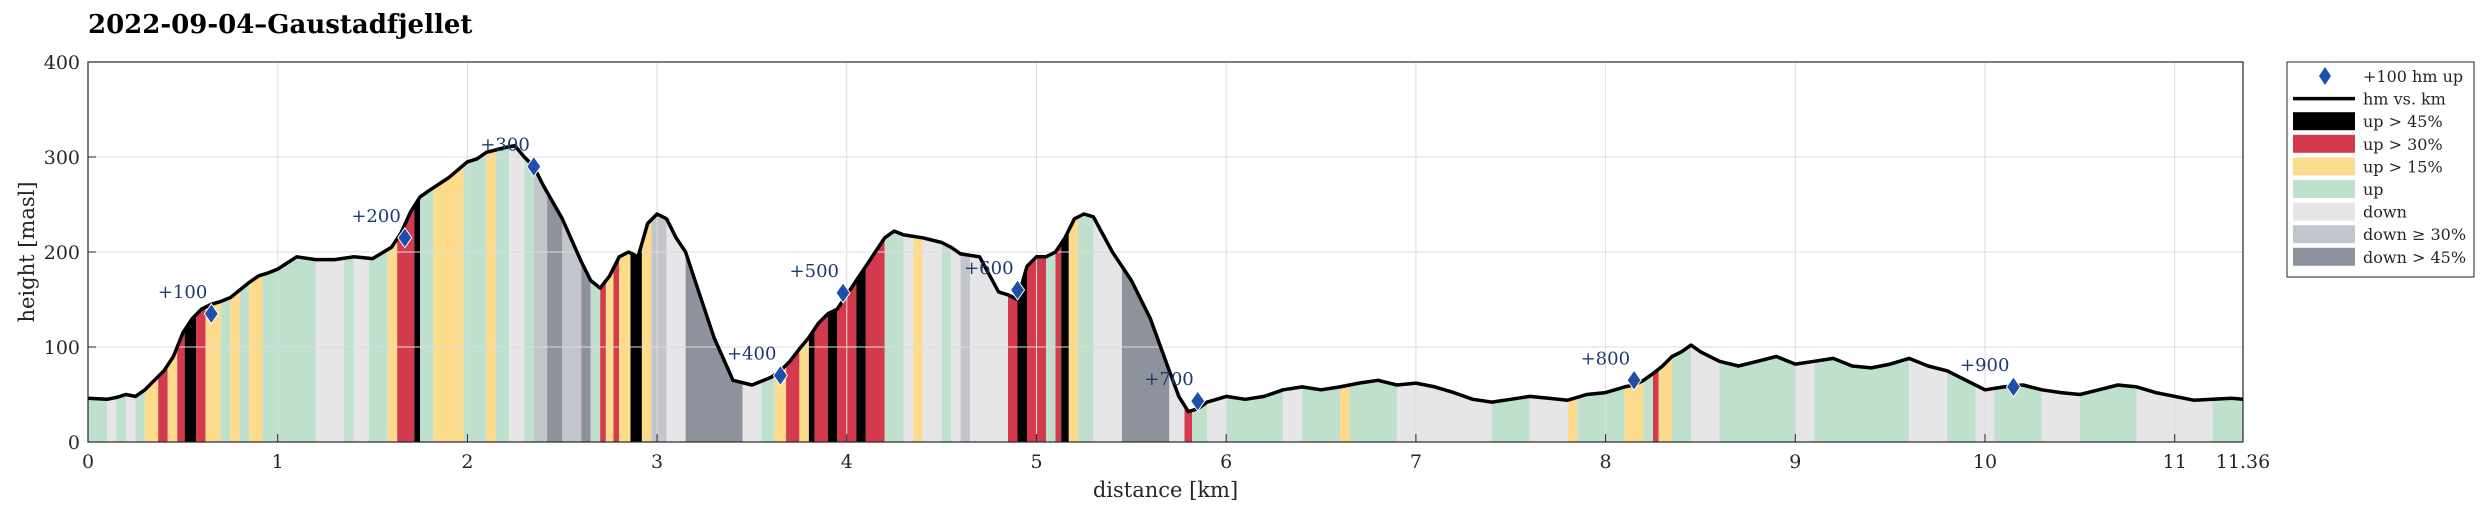  What do you see at coordinates (504, 145) in the screenshot?
I see `hm-up-marker-label: +300` at bounding box center [504, 145].